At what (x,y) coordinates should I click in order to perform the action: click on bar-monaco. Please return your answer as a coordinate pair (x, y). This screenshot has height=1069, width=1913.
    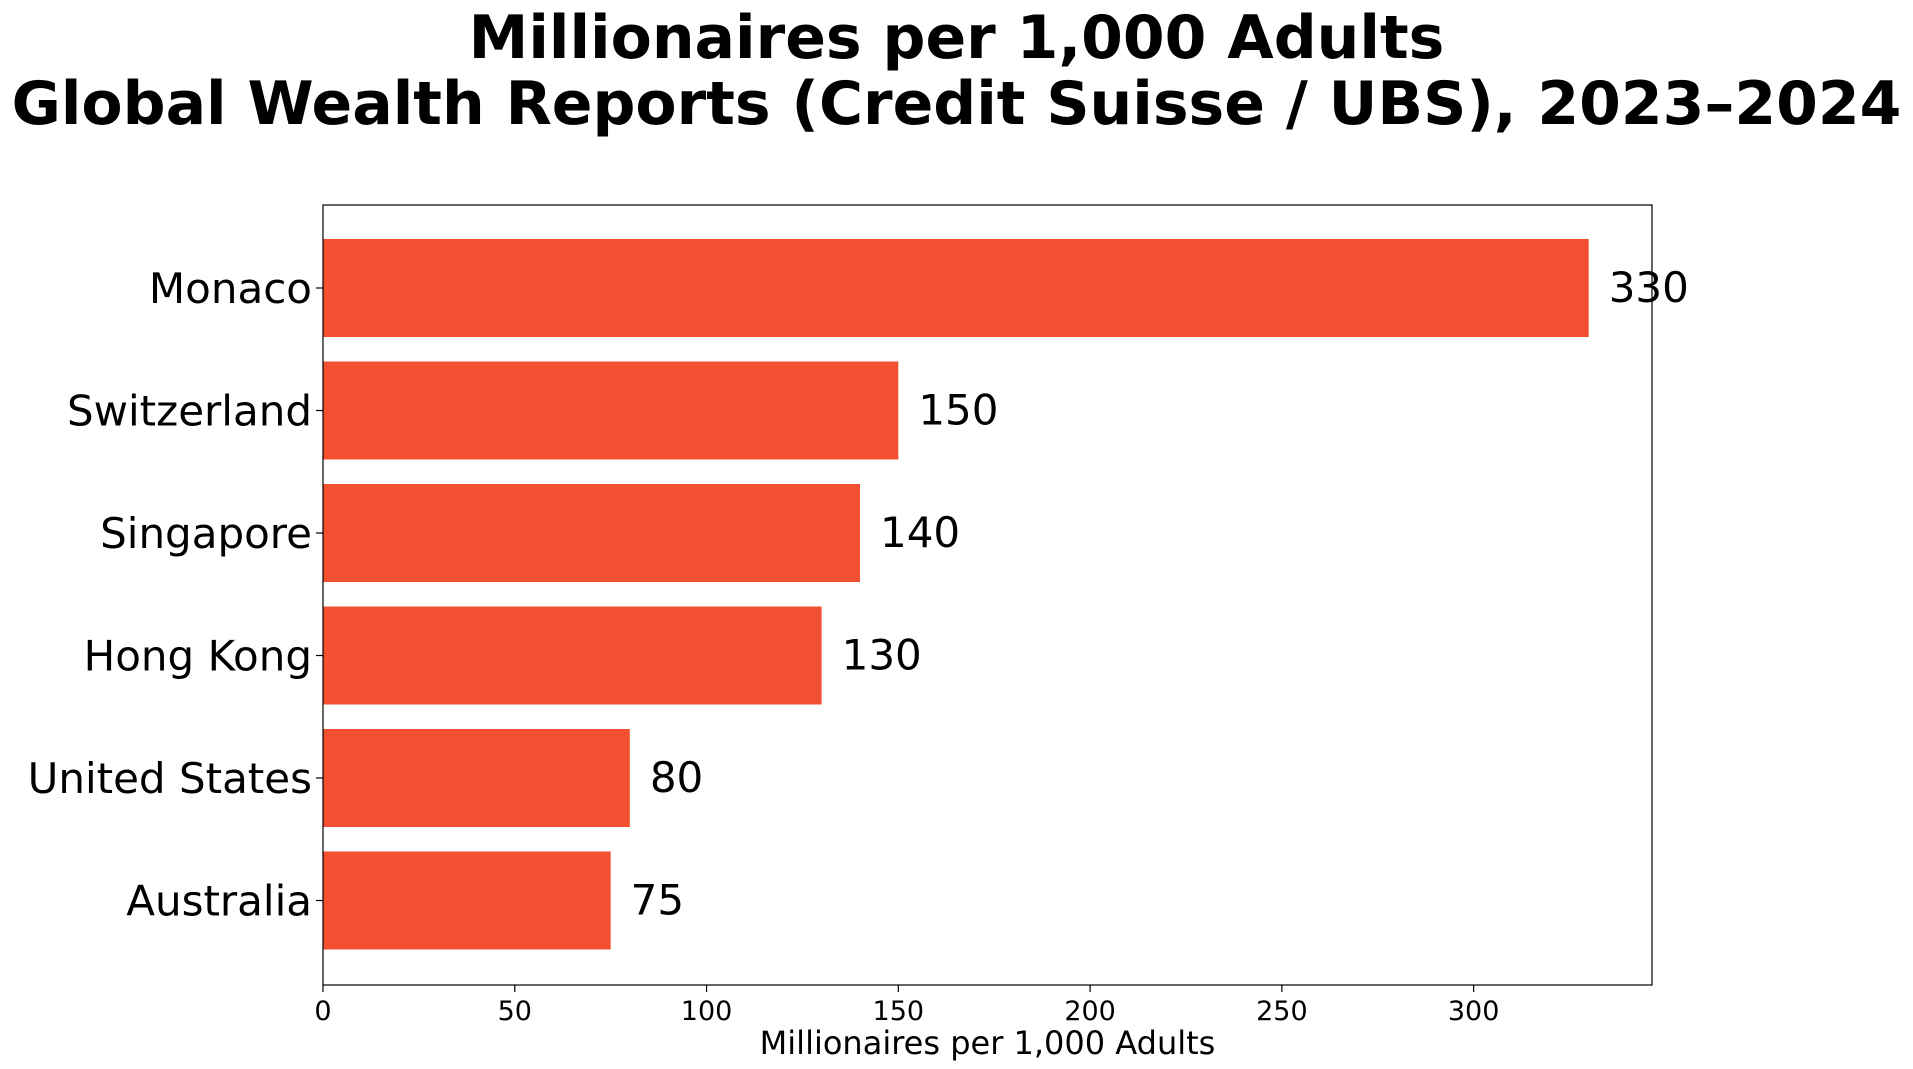
    Looking at the image, I should click on (956, 288).